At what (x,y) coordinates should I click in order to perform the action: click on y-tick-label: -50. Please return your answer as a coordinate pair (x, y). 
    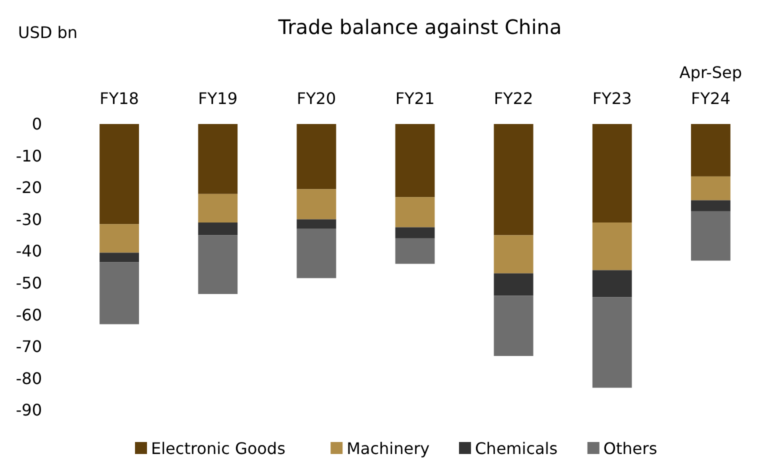
    Looking at the image, I should click on (29, 282).